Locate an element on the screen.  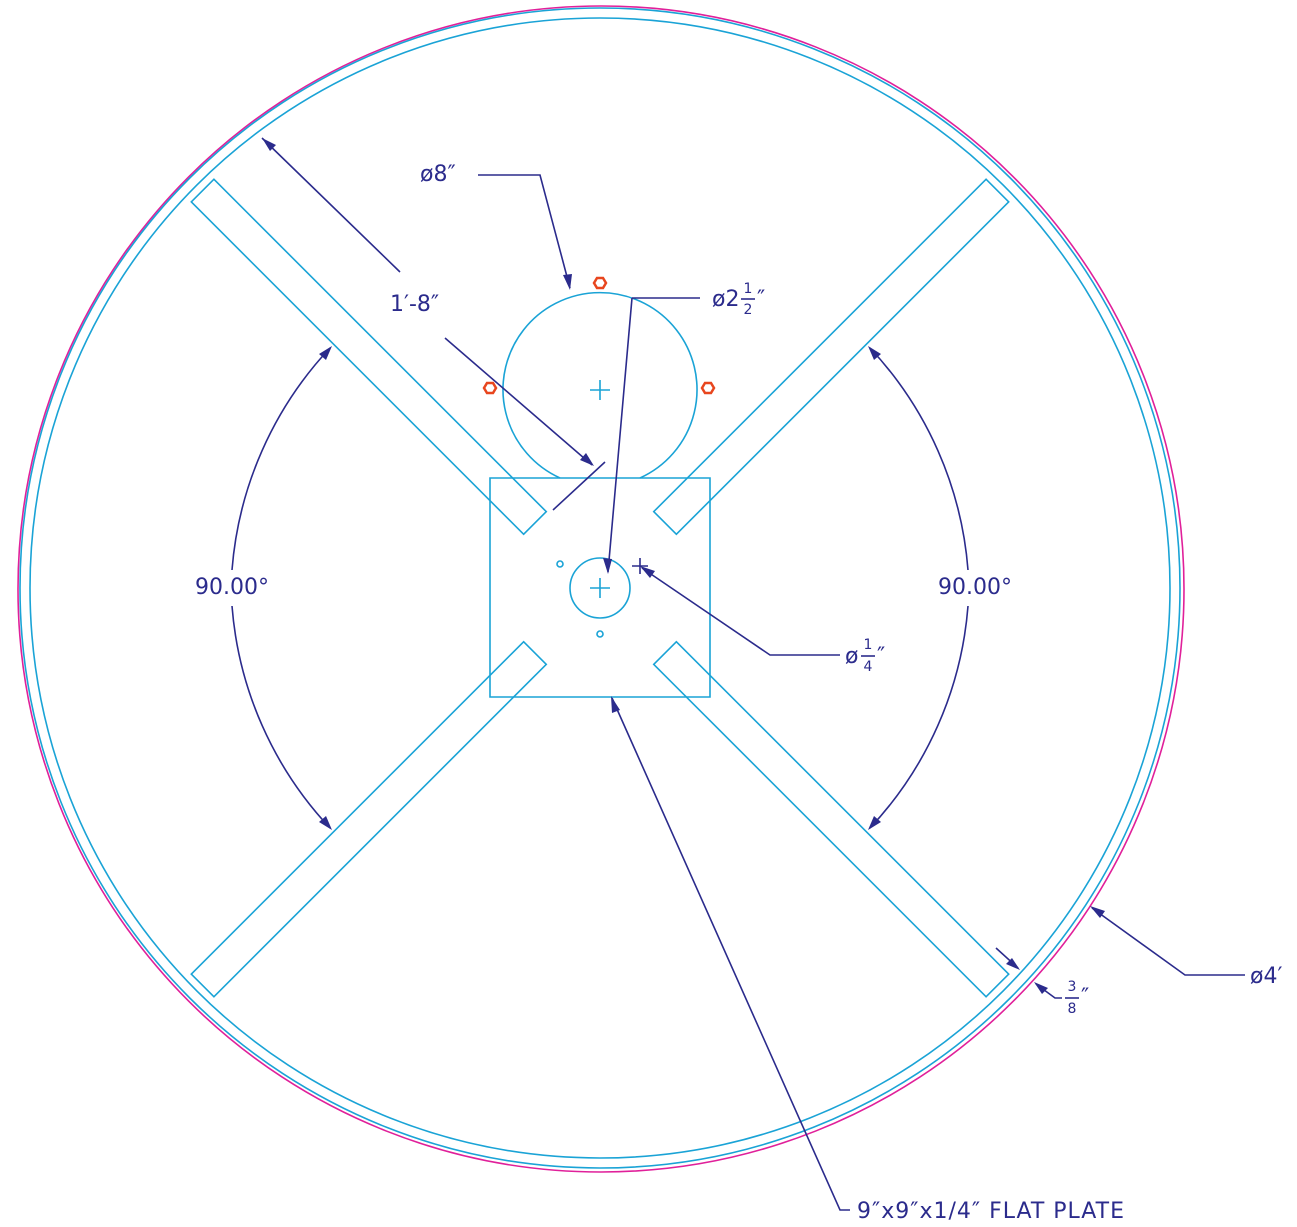
mount-circle is located at coordinates (600, 385).